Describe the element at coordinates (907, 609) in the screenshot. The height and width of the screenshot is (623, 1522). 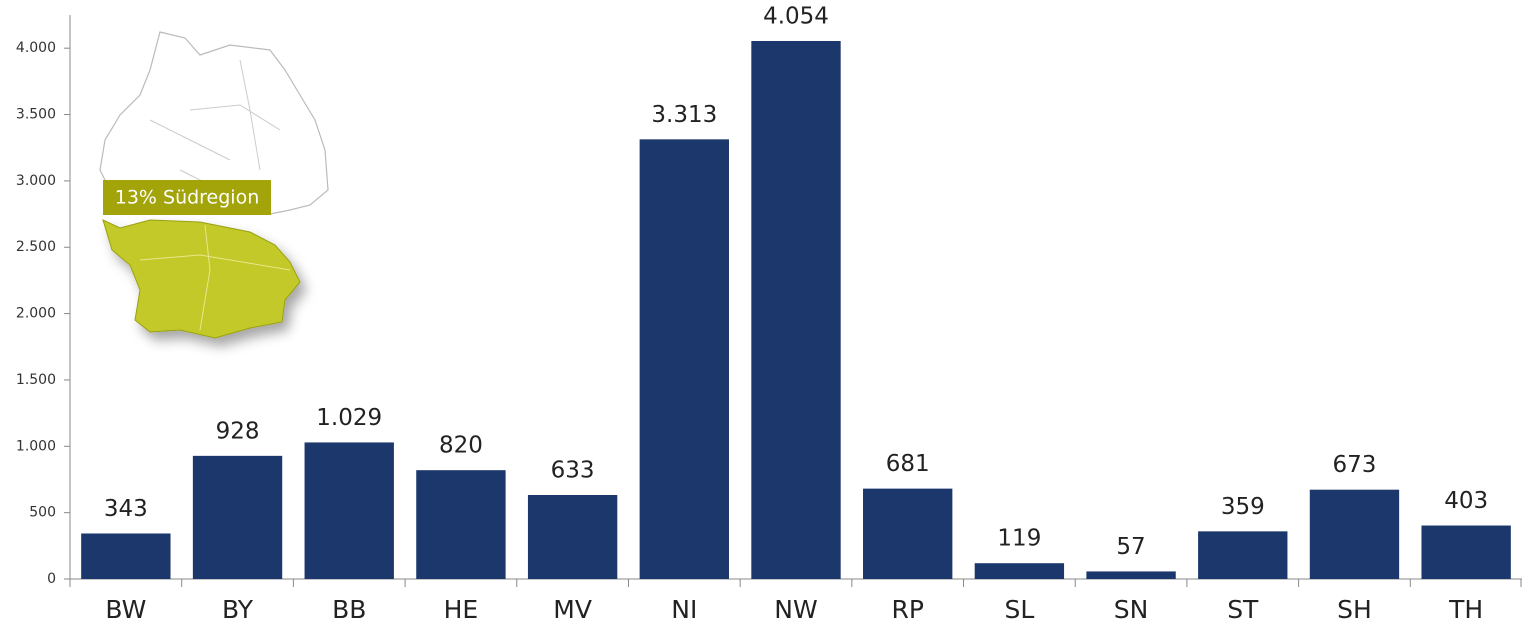
I see `x-tick-label: RP` at that location.